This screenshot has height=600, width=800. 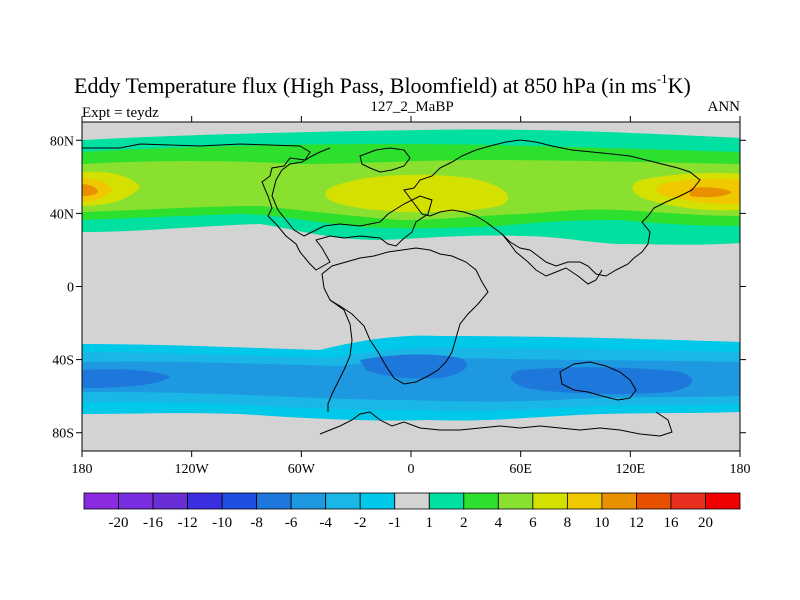 I want to click on coastline-africa, so click(x=405, y=316).